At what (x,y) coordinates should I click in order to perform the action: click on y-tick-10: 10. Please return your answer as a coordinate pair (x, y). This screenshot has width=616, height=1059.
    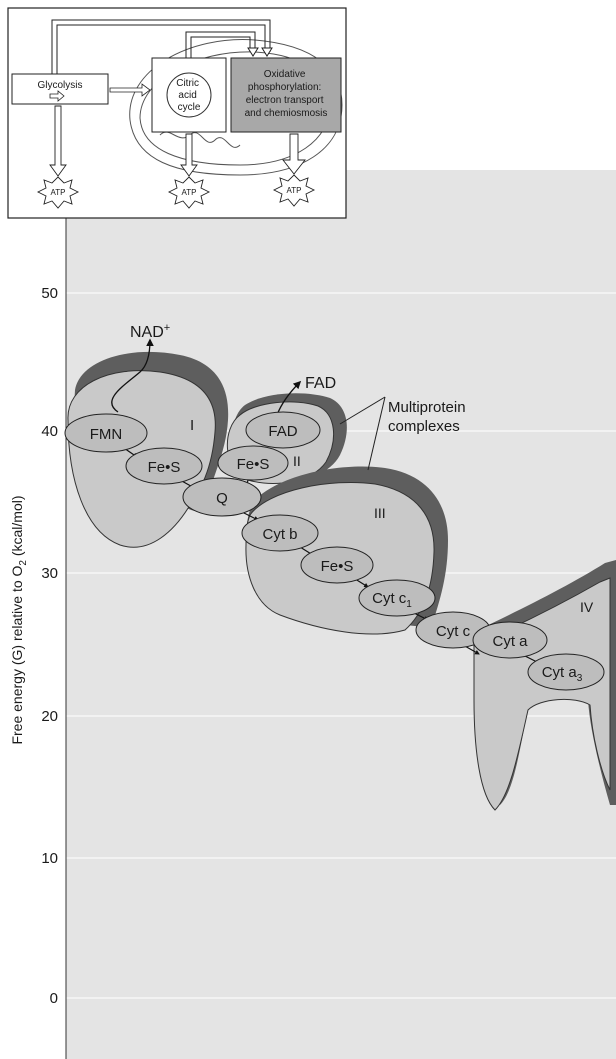
    Looking at the image, I should click on (49, 858).